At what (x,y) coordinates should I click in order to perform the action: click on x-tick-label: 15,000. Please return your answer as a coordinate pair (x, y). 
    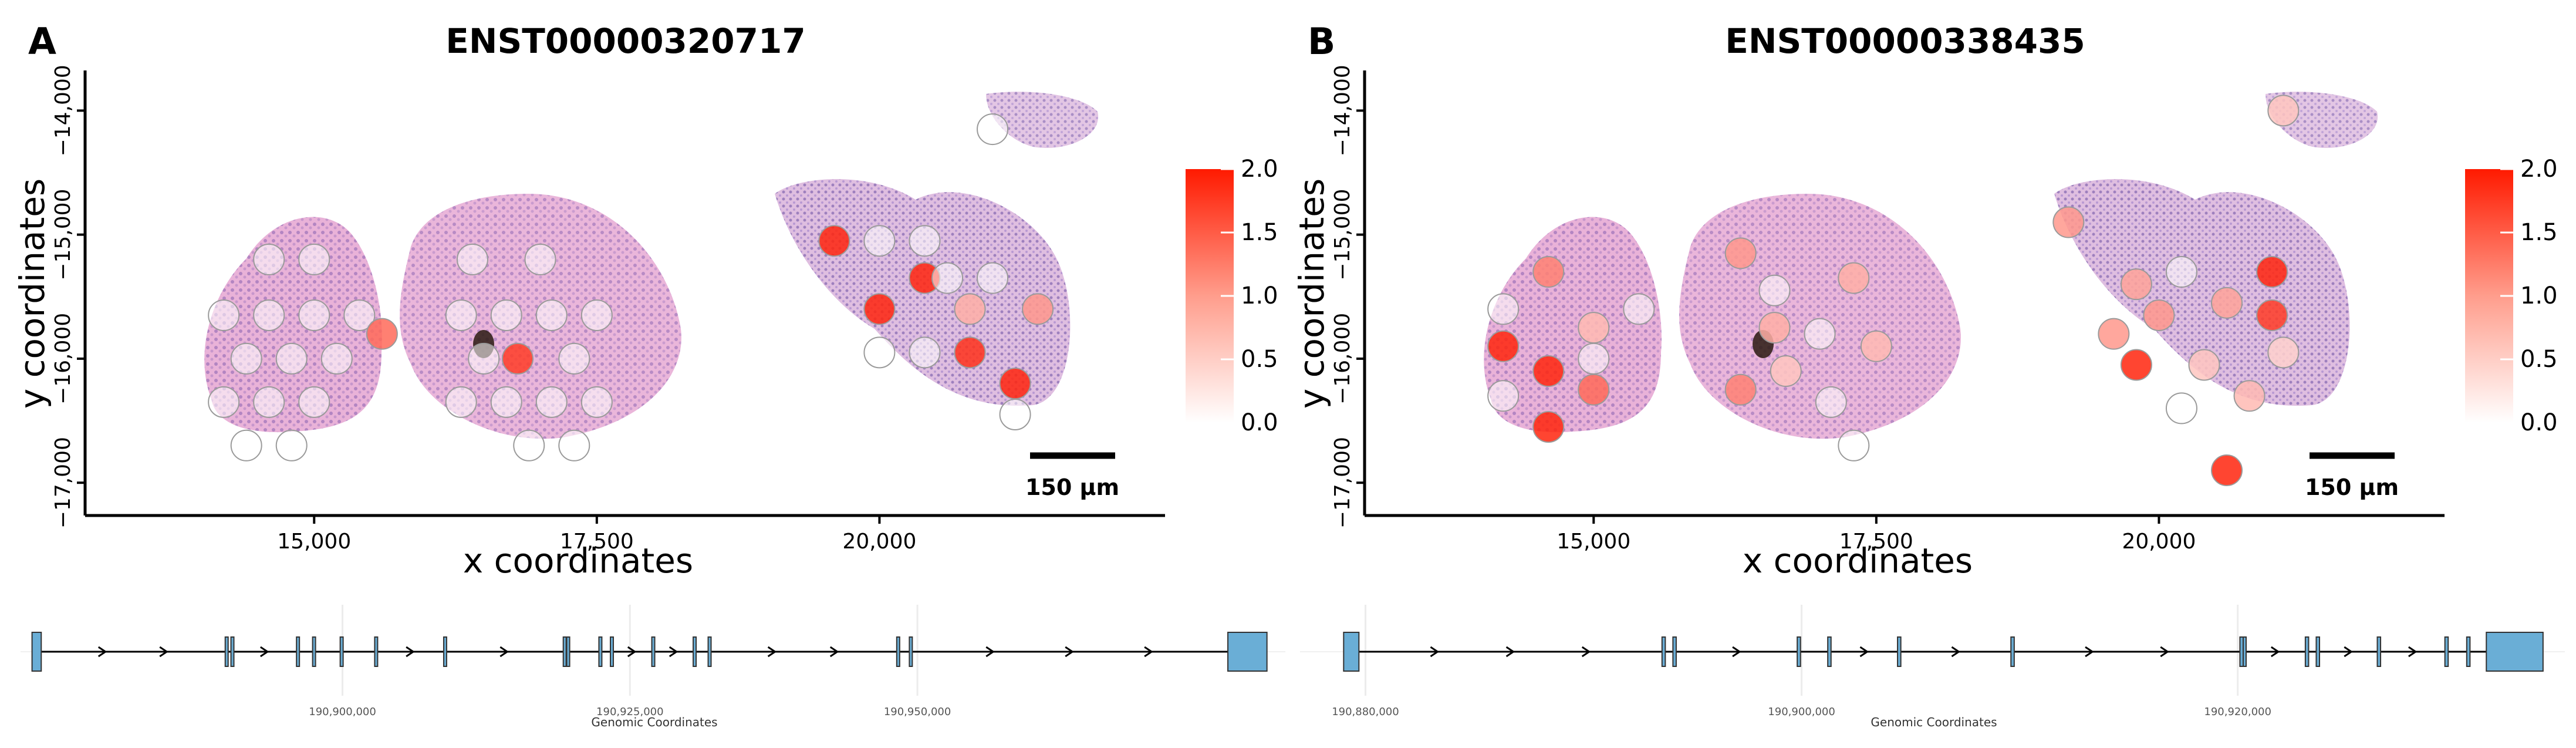
    Looking at the image, I should click on (314, 542).